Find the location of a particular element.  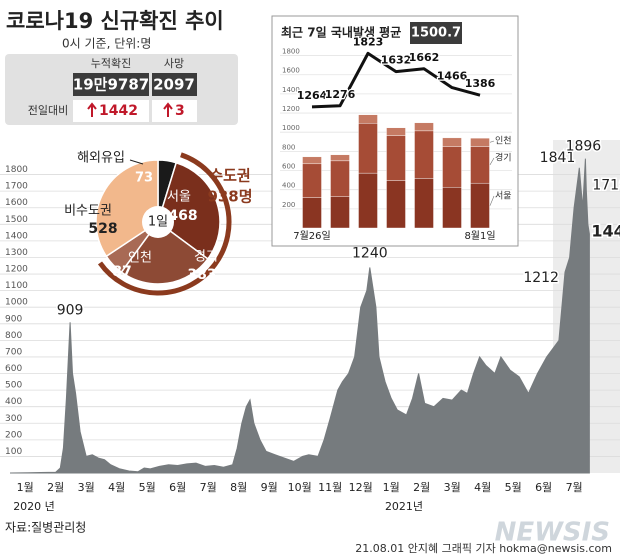

change-box is located at coordinates (174, 111).